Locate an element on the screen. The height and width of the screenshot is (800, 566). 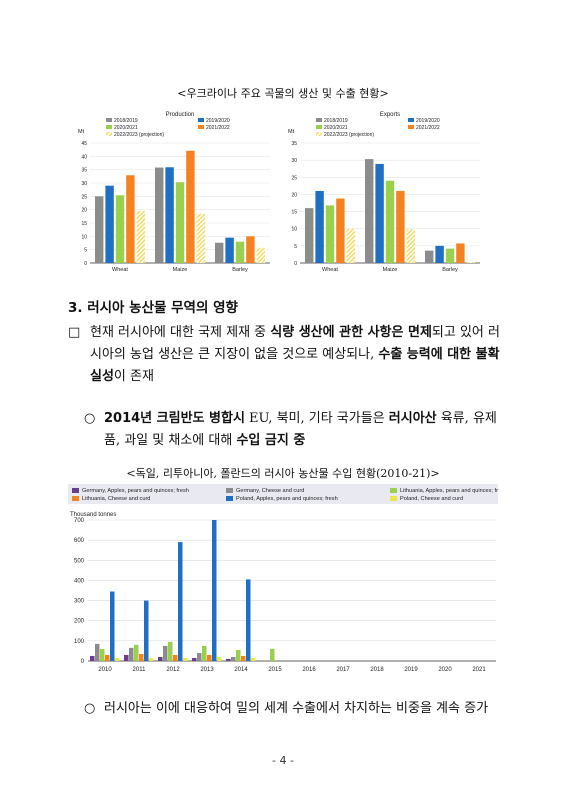
x-tick-label: Barley is located at coordinates (240, 270).